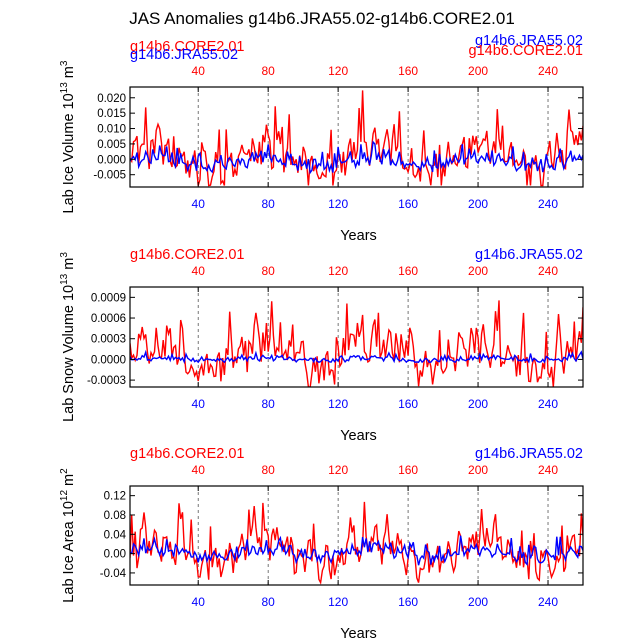 The height and width of the screenshot is (638, 638). Describe the element at coordinates (108, 319) in the screenshot. I see `ytick-label: 0.0006` at that location.